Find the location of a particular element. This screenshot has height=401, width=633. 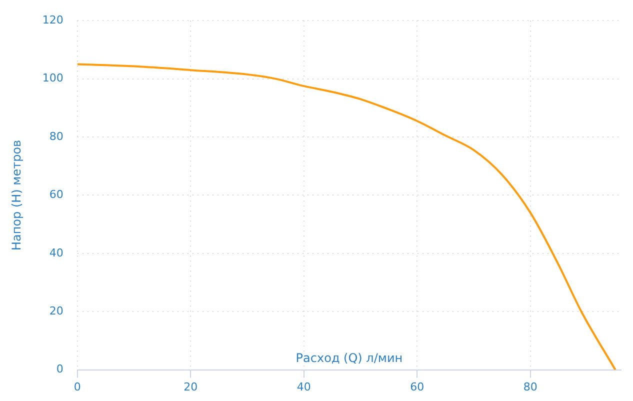

x-tick-label: 20 is located at coordinates (191, 387).